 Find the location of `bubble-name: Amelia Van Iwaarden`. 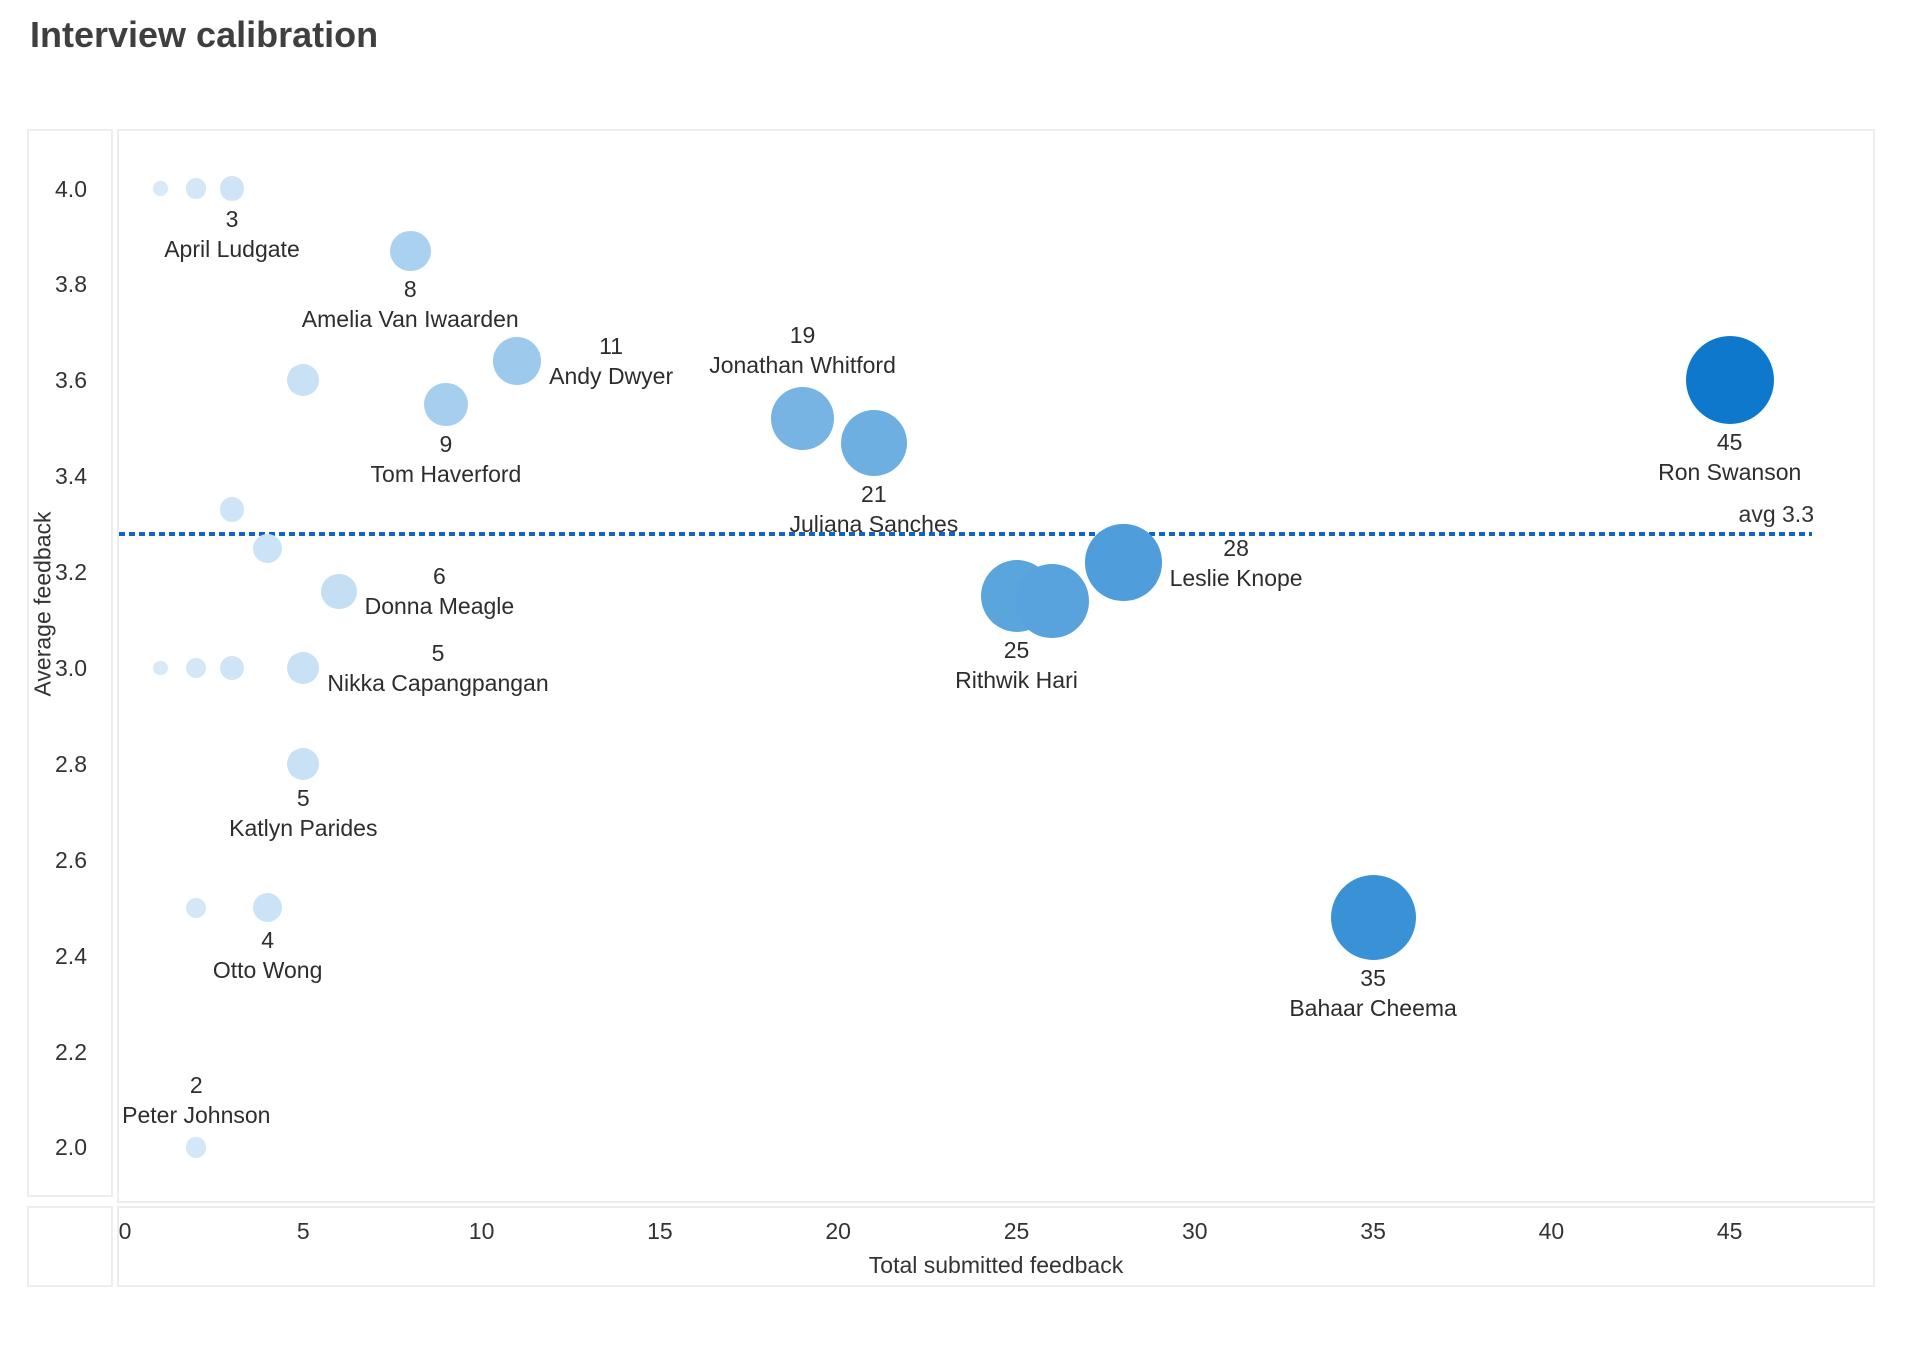

bubble-name: Amelia Van Iwaarden is located at coordinates (410, 319).